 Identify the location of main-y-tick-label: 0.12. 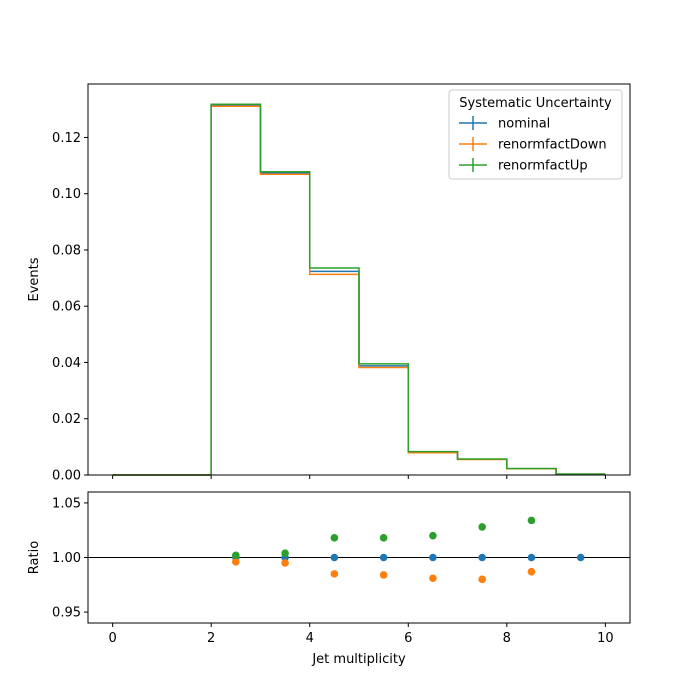
(66, 138).